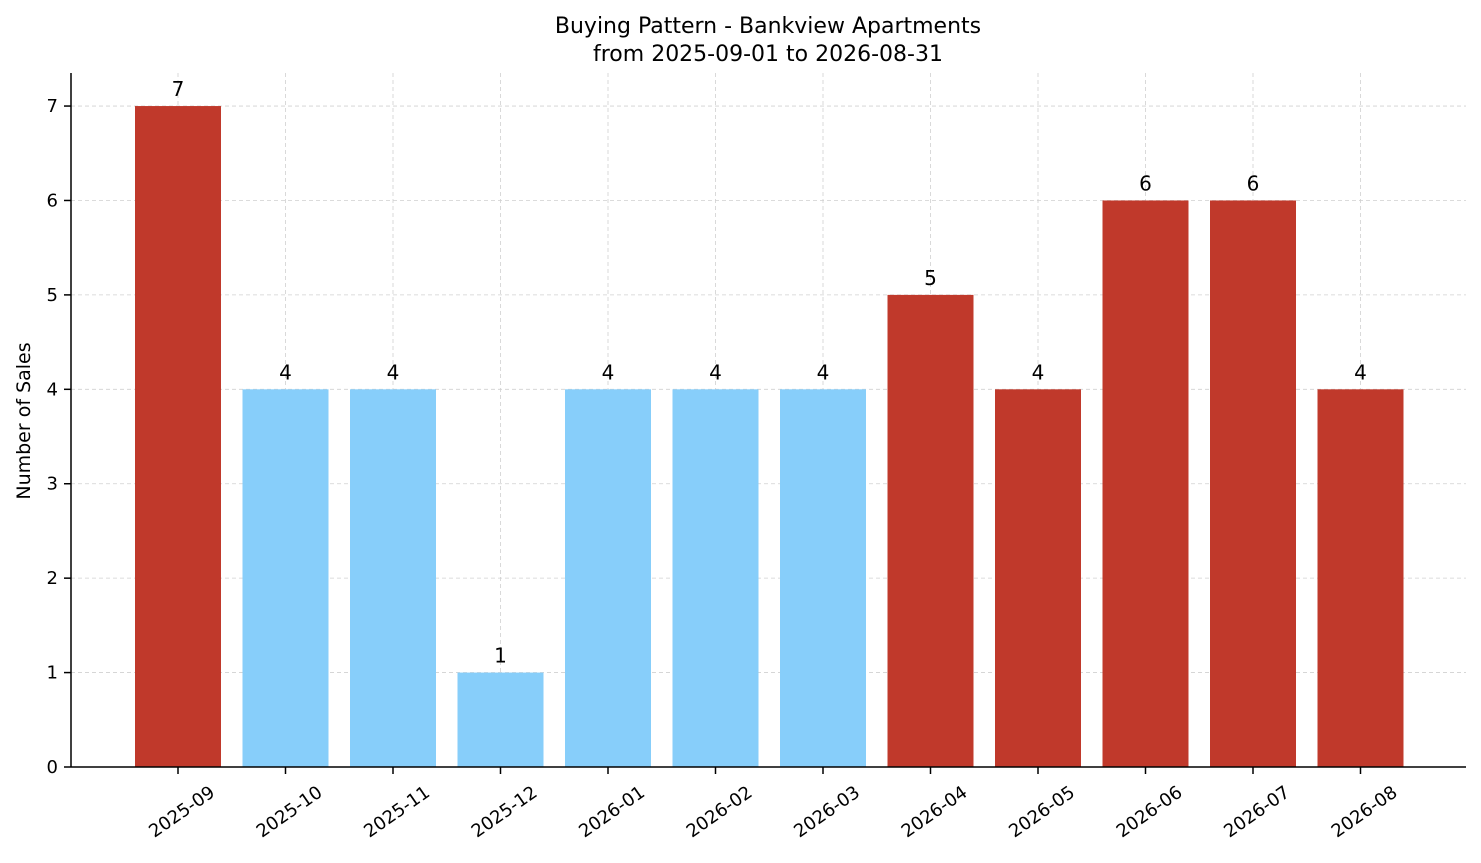  I want to click on x-tick-label: 2026-07, so click(1257, 812).